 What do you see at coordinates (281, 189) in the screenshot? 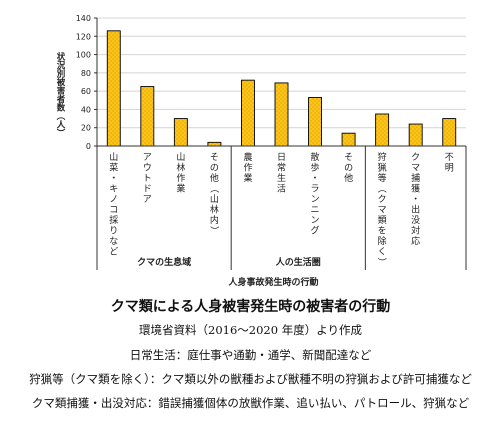
I see `x-tick-label-char: 活` at bounding box center [281, 189].